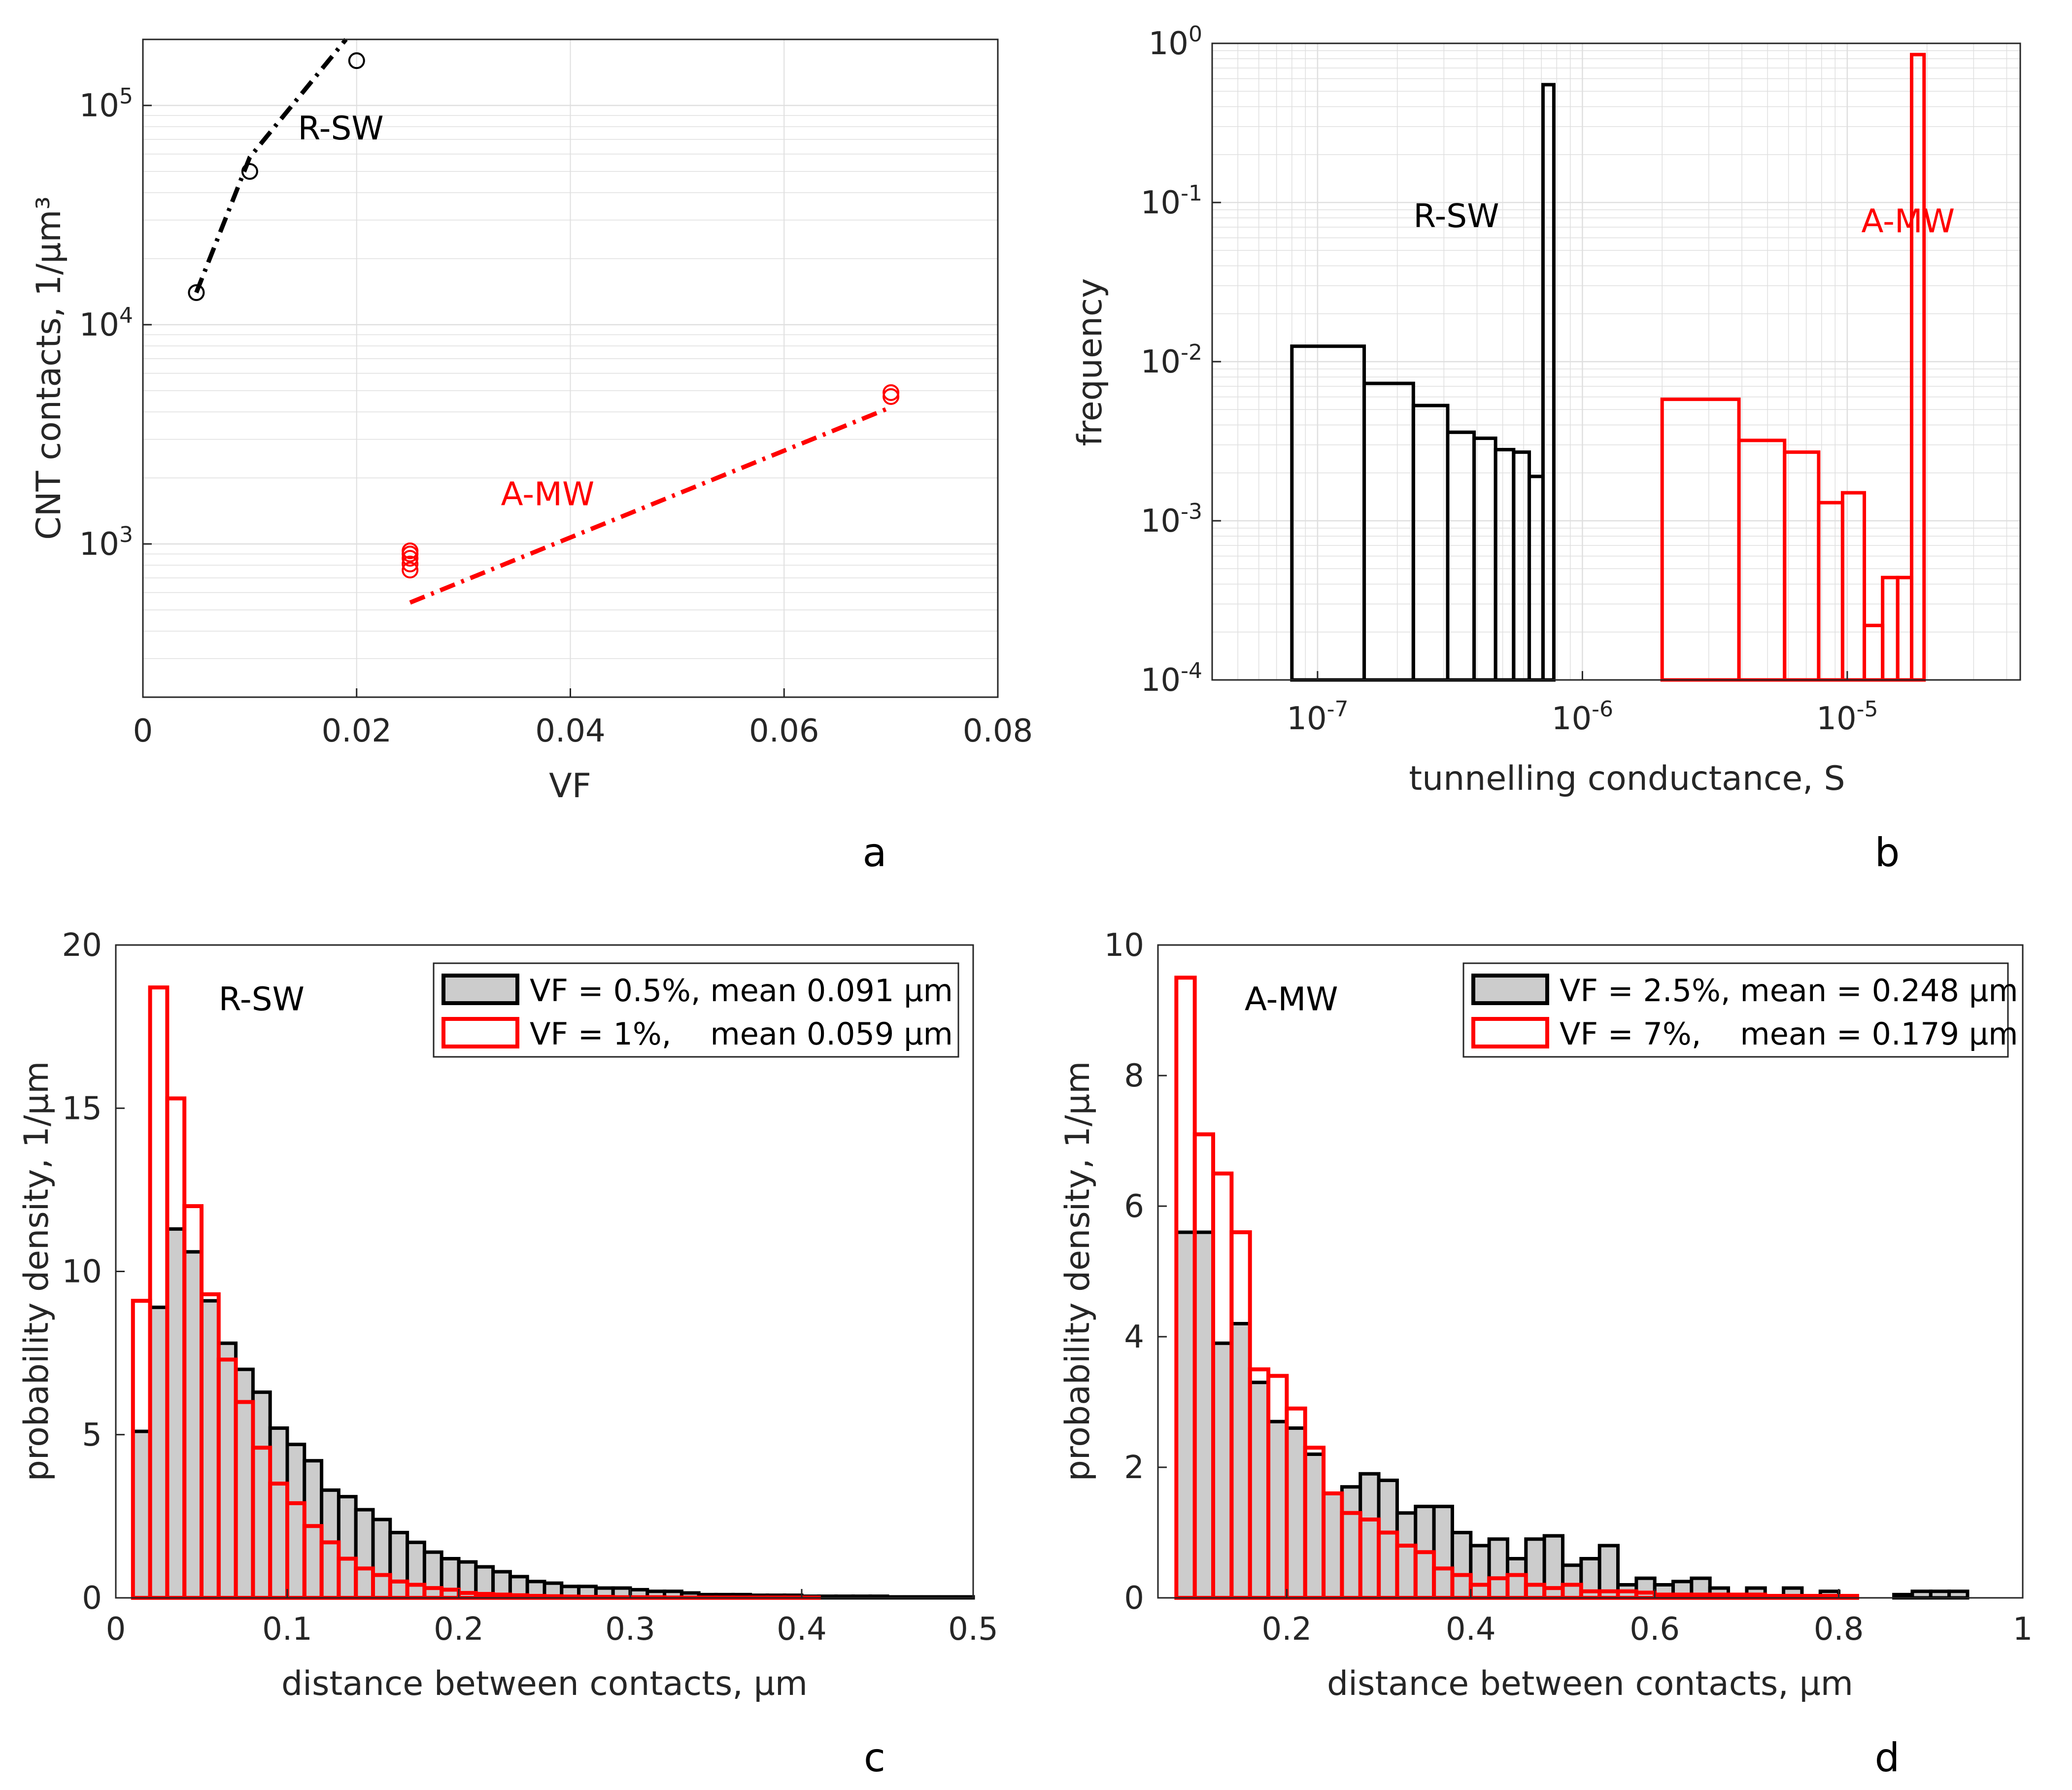 The image size is (2072, 1790). Describe the element at coordinates (998, 731) in the screenshot. I see `panel-a-xtick-label-4: 0.08` at that location.